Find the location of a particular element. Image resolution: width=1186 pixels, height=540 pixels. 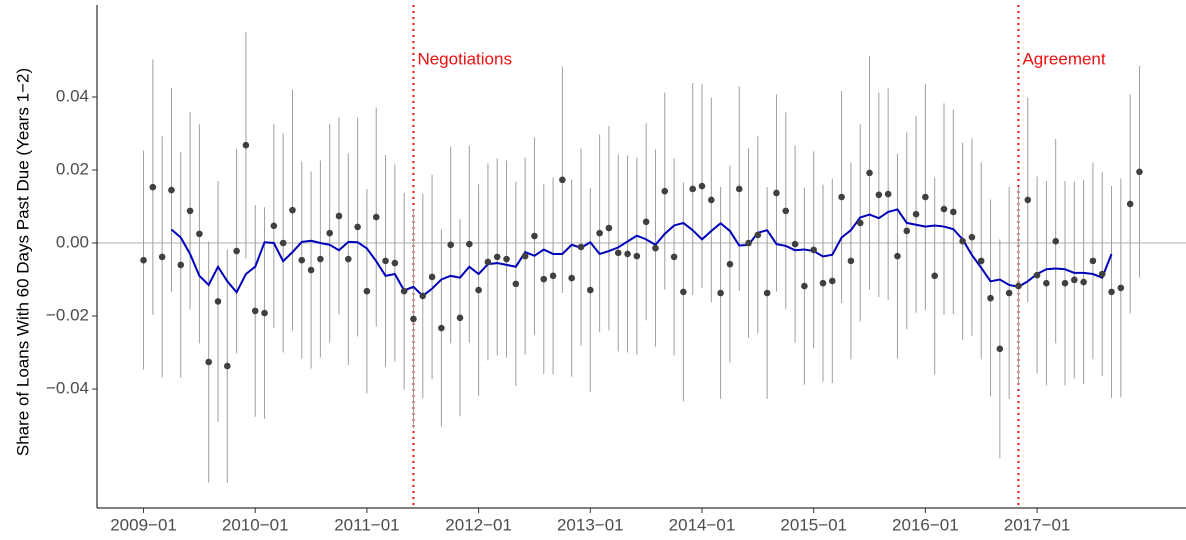

x-tick-label: 2010−01 is located at coordinates (255, 524).